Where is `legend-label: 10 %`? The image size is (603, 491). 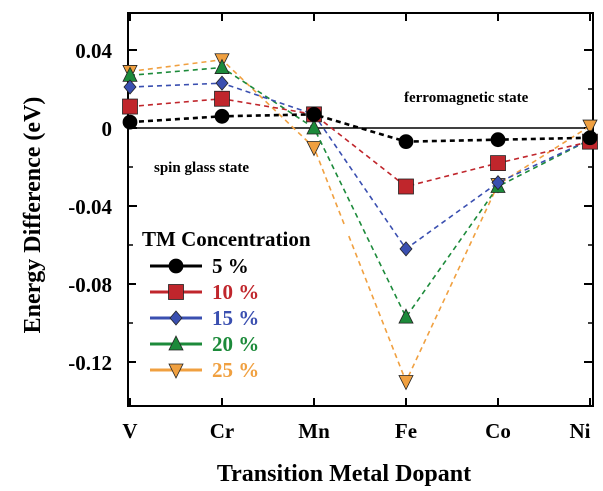
legend-label: 10 % is located at coordinates (235, 292).